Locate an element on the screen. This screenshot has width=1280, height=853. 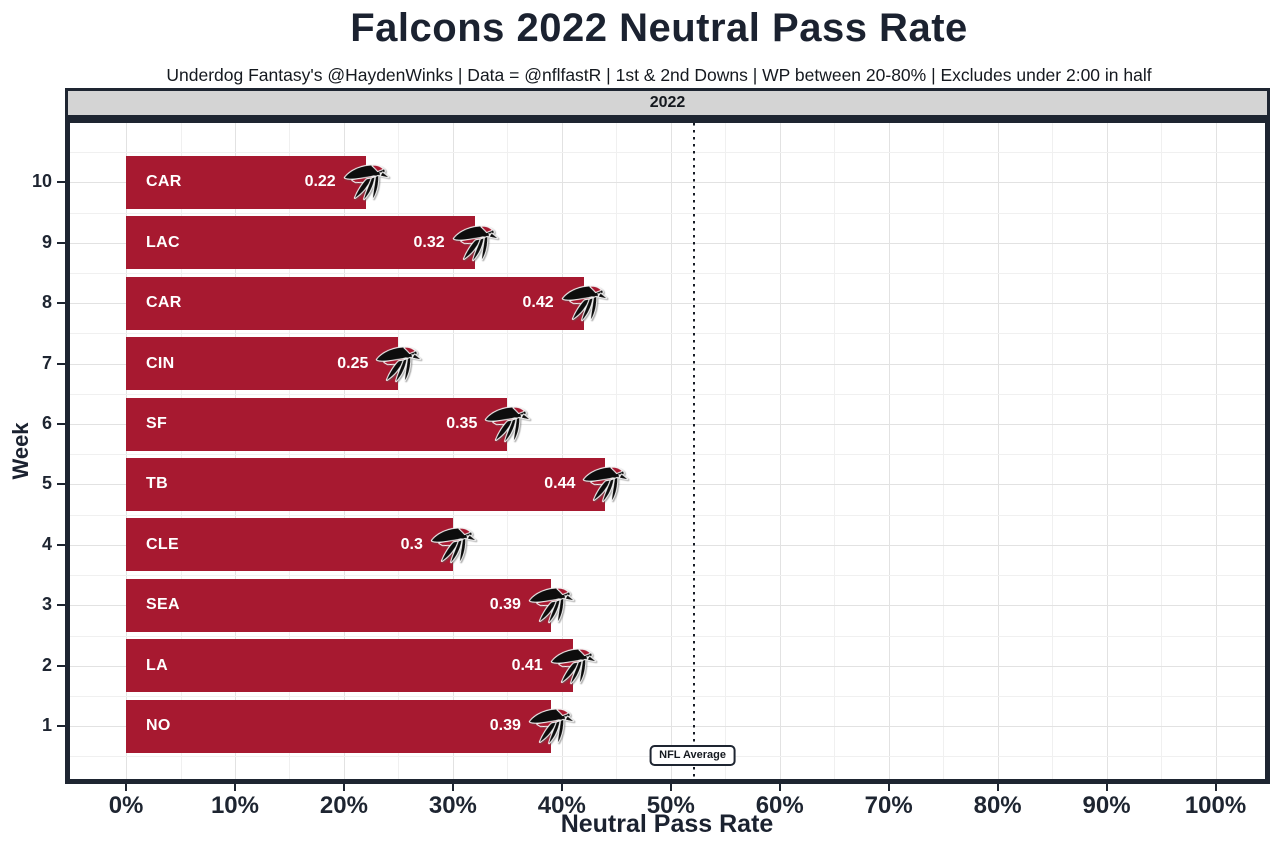
value-label: 0.22 is located at coordinates (320, 182).